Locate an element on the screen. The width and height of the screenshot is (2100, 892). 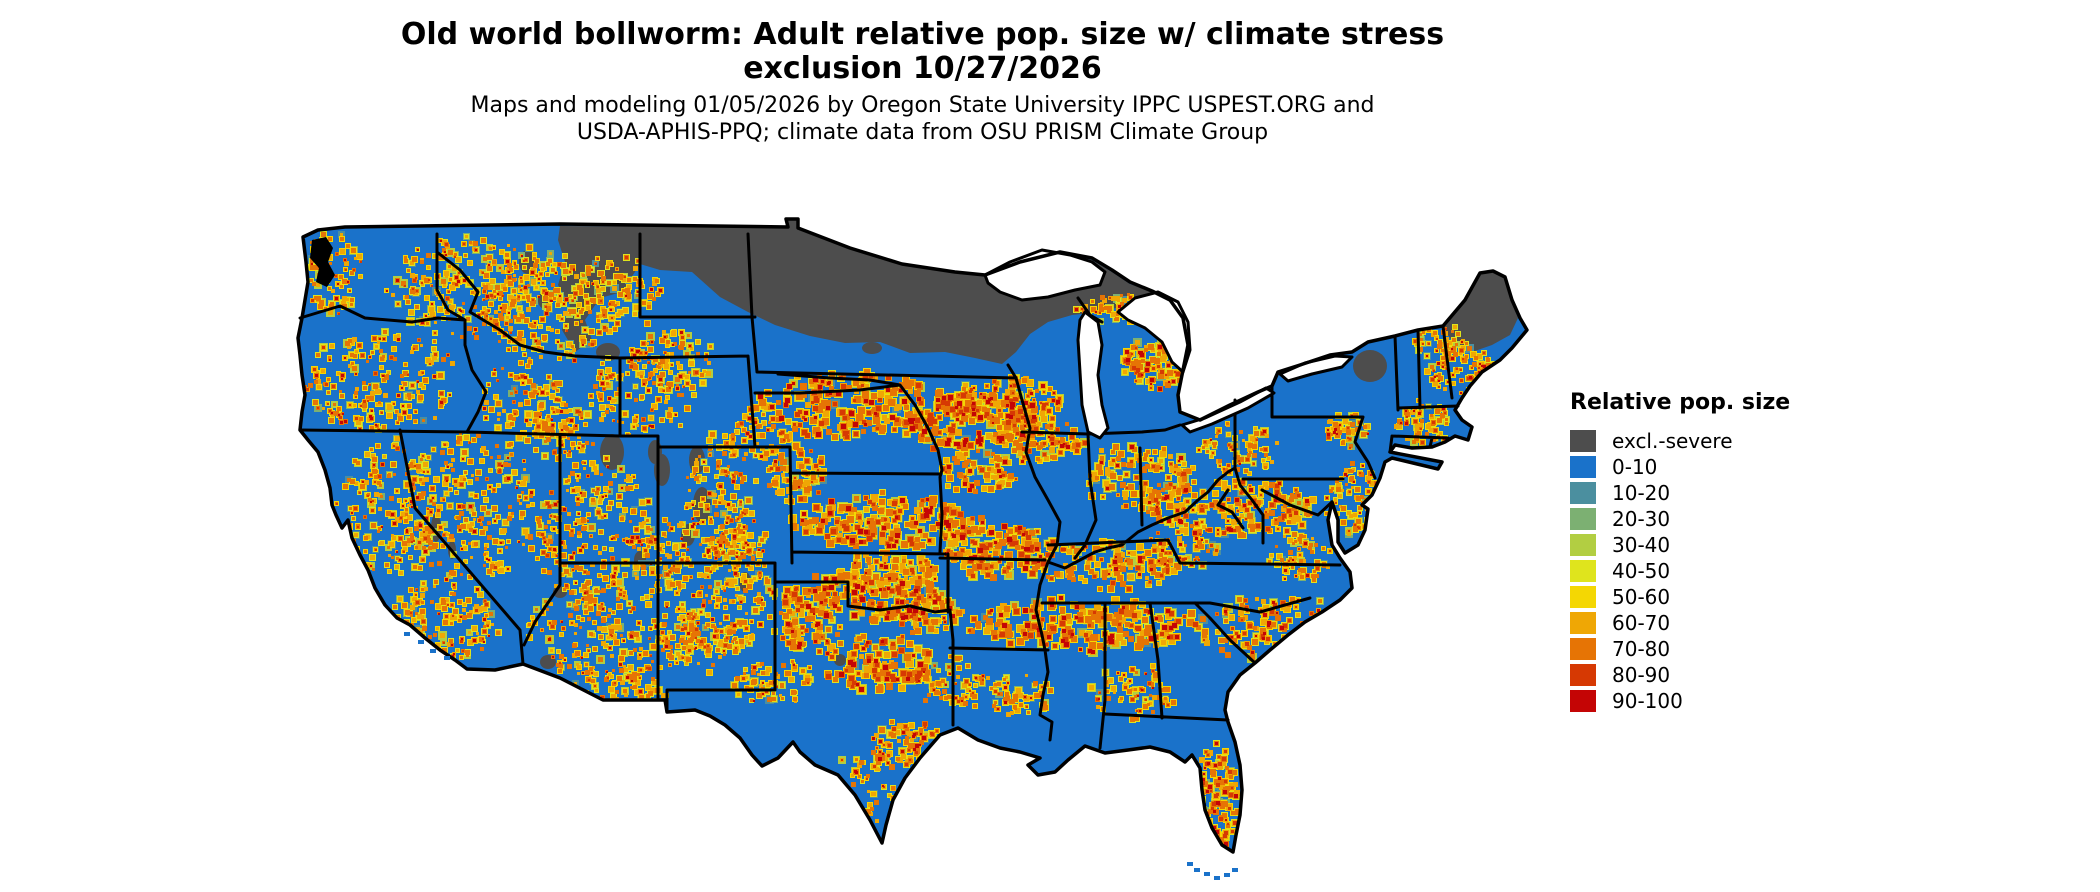
legend-item: 40-50 is located at coordinates (1680, 571).